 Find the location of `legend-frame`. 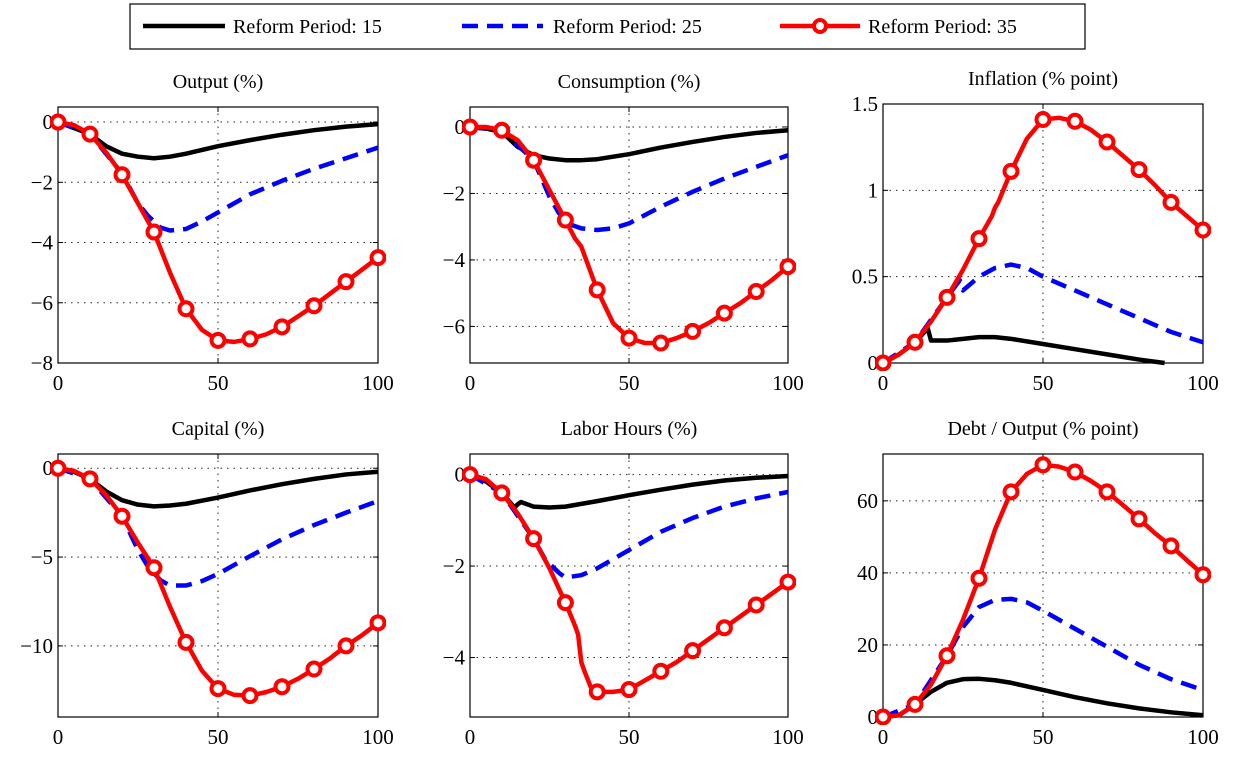

legend-frame is located at coordinates (607, 26).